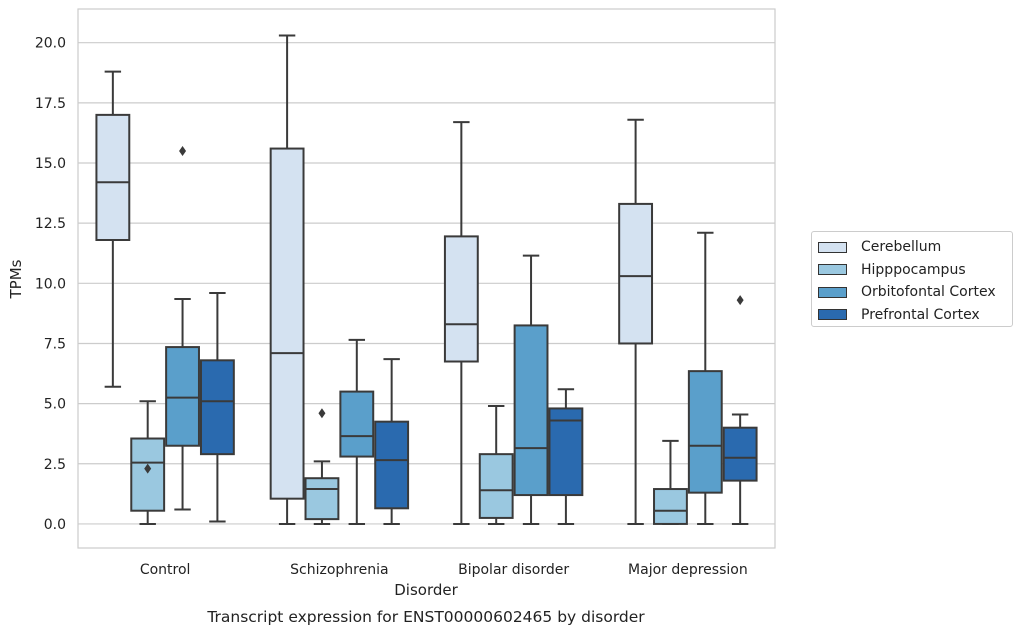  What do you see at coordinates (920, 314) in the screenshot?
I see `legend-label: Prefrontal Cortex` at bounding box center [920, 314].